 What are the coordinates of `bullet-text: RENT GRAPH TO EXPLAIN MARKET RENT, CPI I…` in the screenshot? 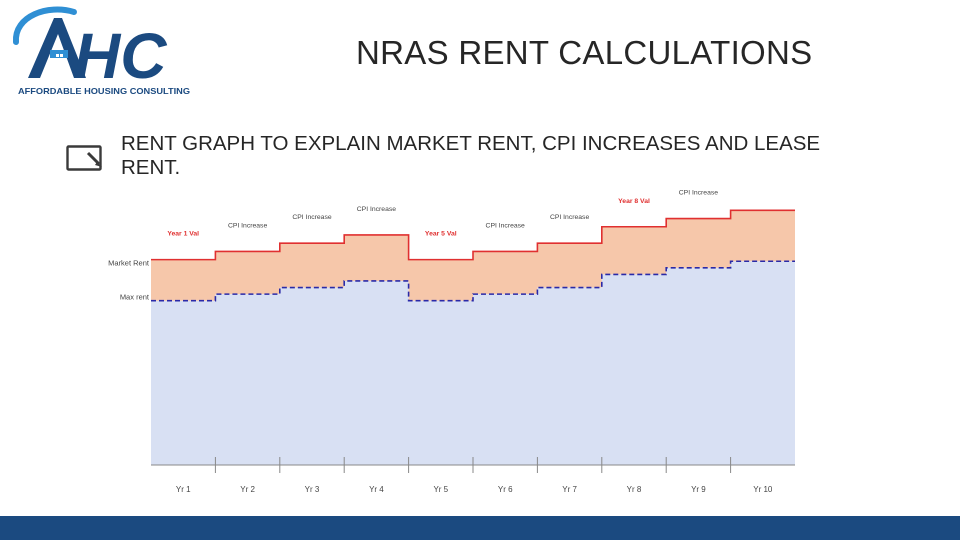 It's located at (471, 155).